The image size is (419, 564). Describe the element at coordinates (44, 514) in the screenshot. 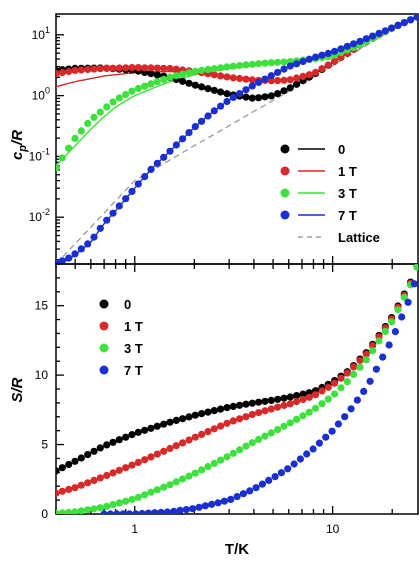

I see `bottom-y-tick-label: 0` at that location.